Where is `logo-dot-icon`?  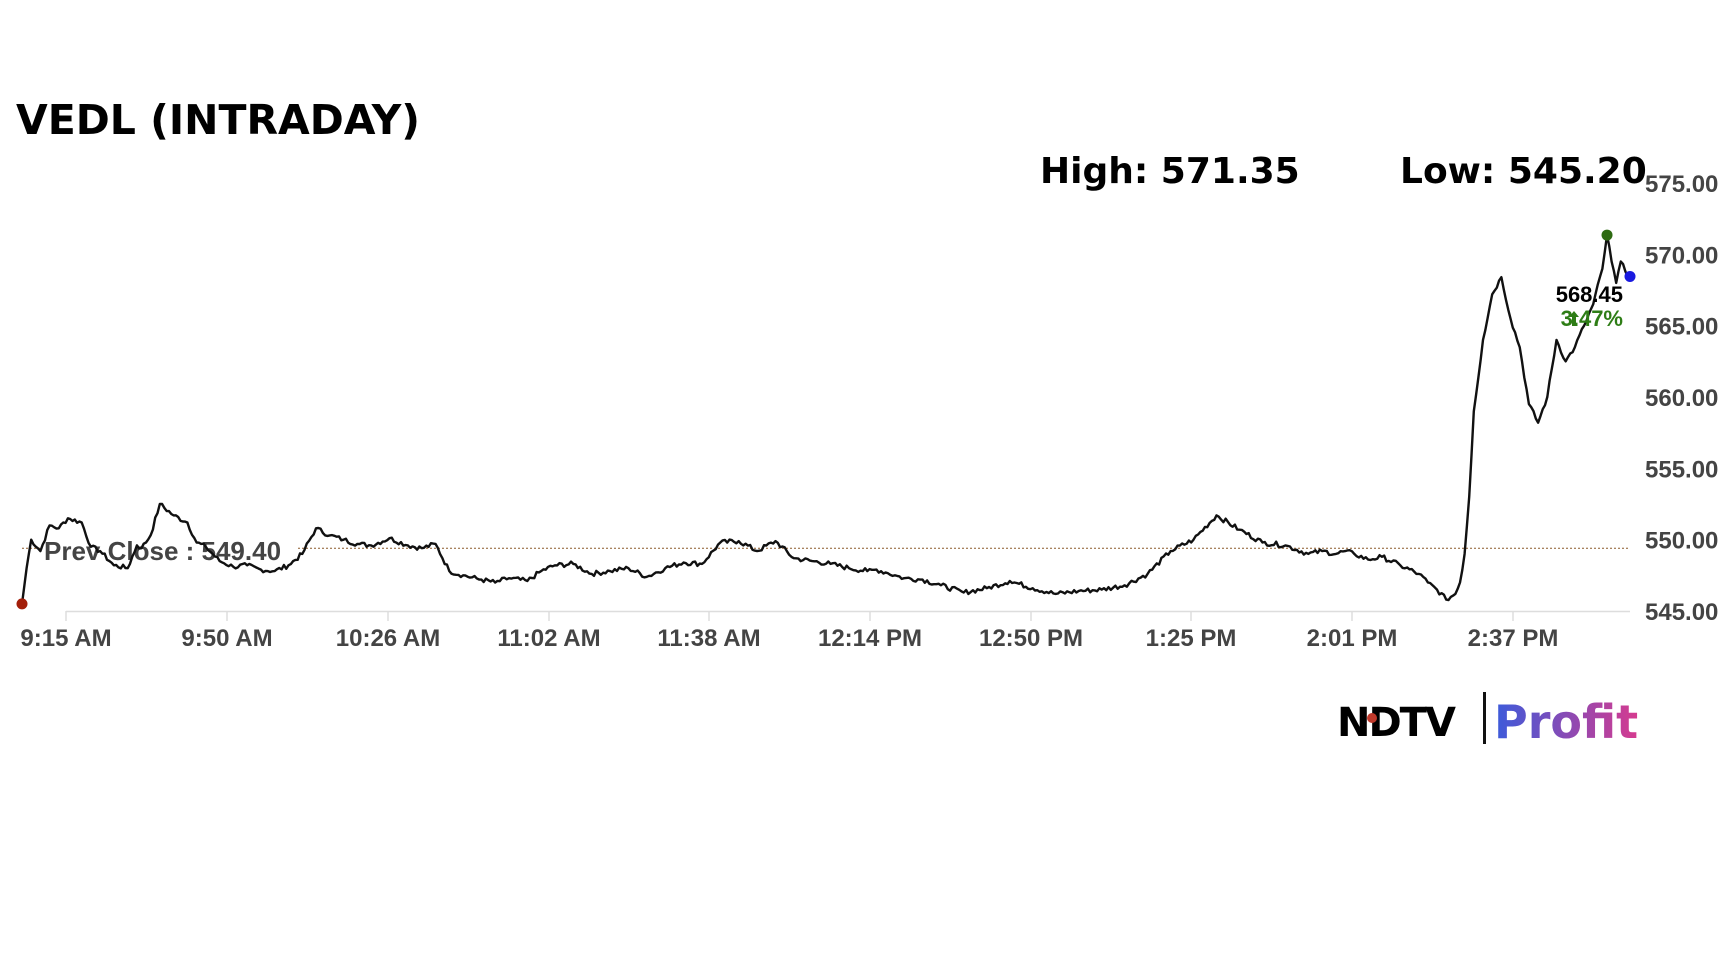 logo-dot-icon is located at coordinates (1372, 718).